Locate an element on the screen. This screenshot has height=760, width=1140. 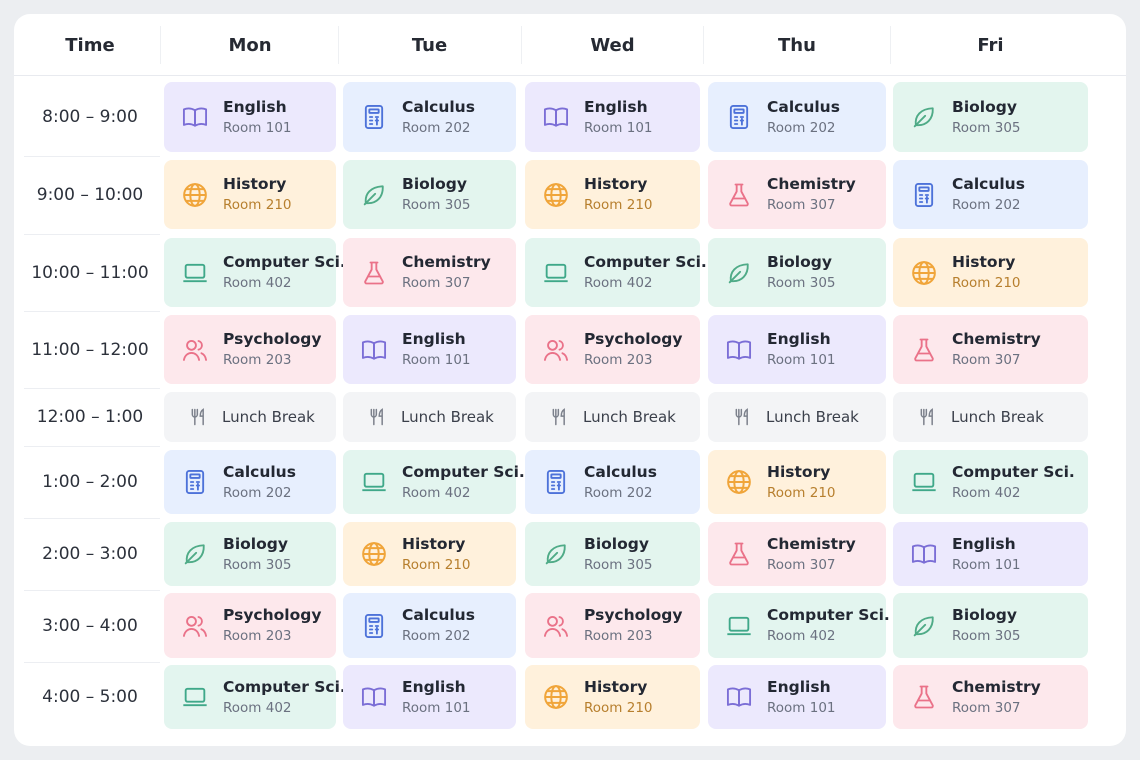
utensils-icon is located at coordinates (199, 417).